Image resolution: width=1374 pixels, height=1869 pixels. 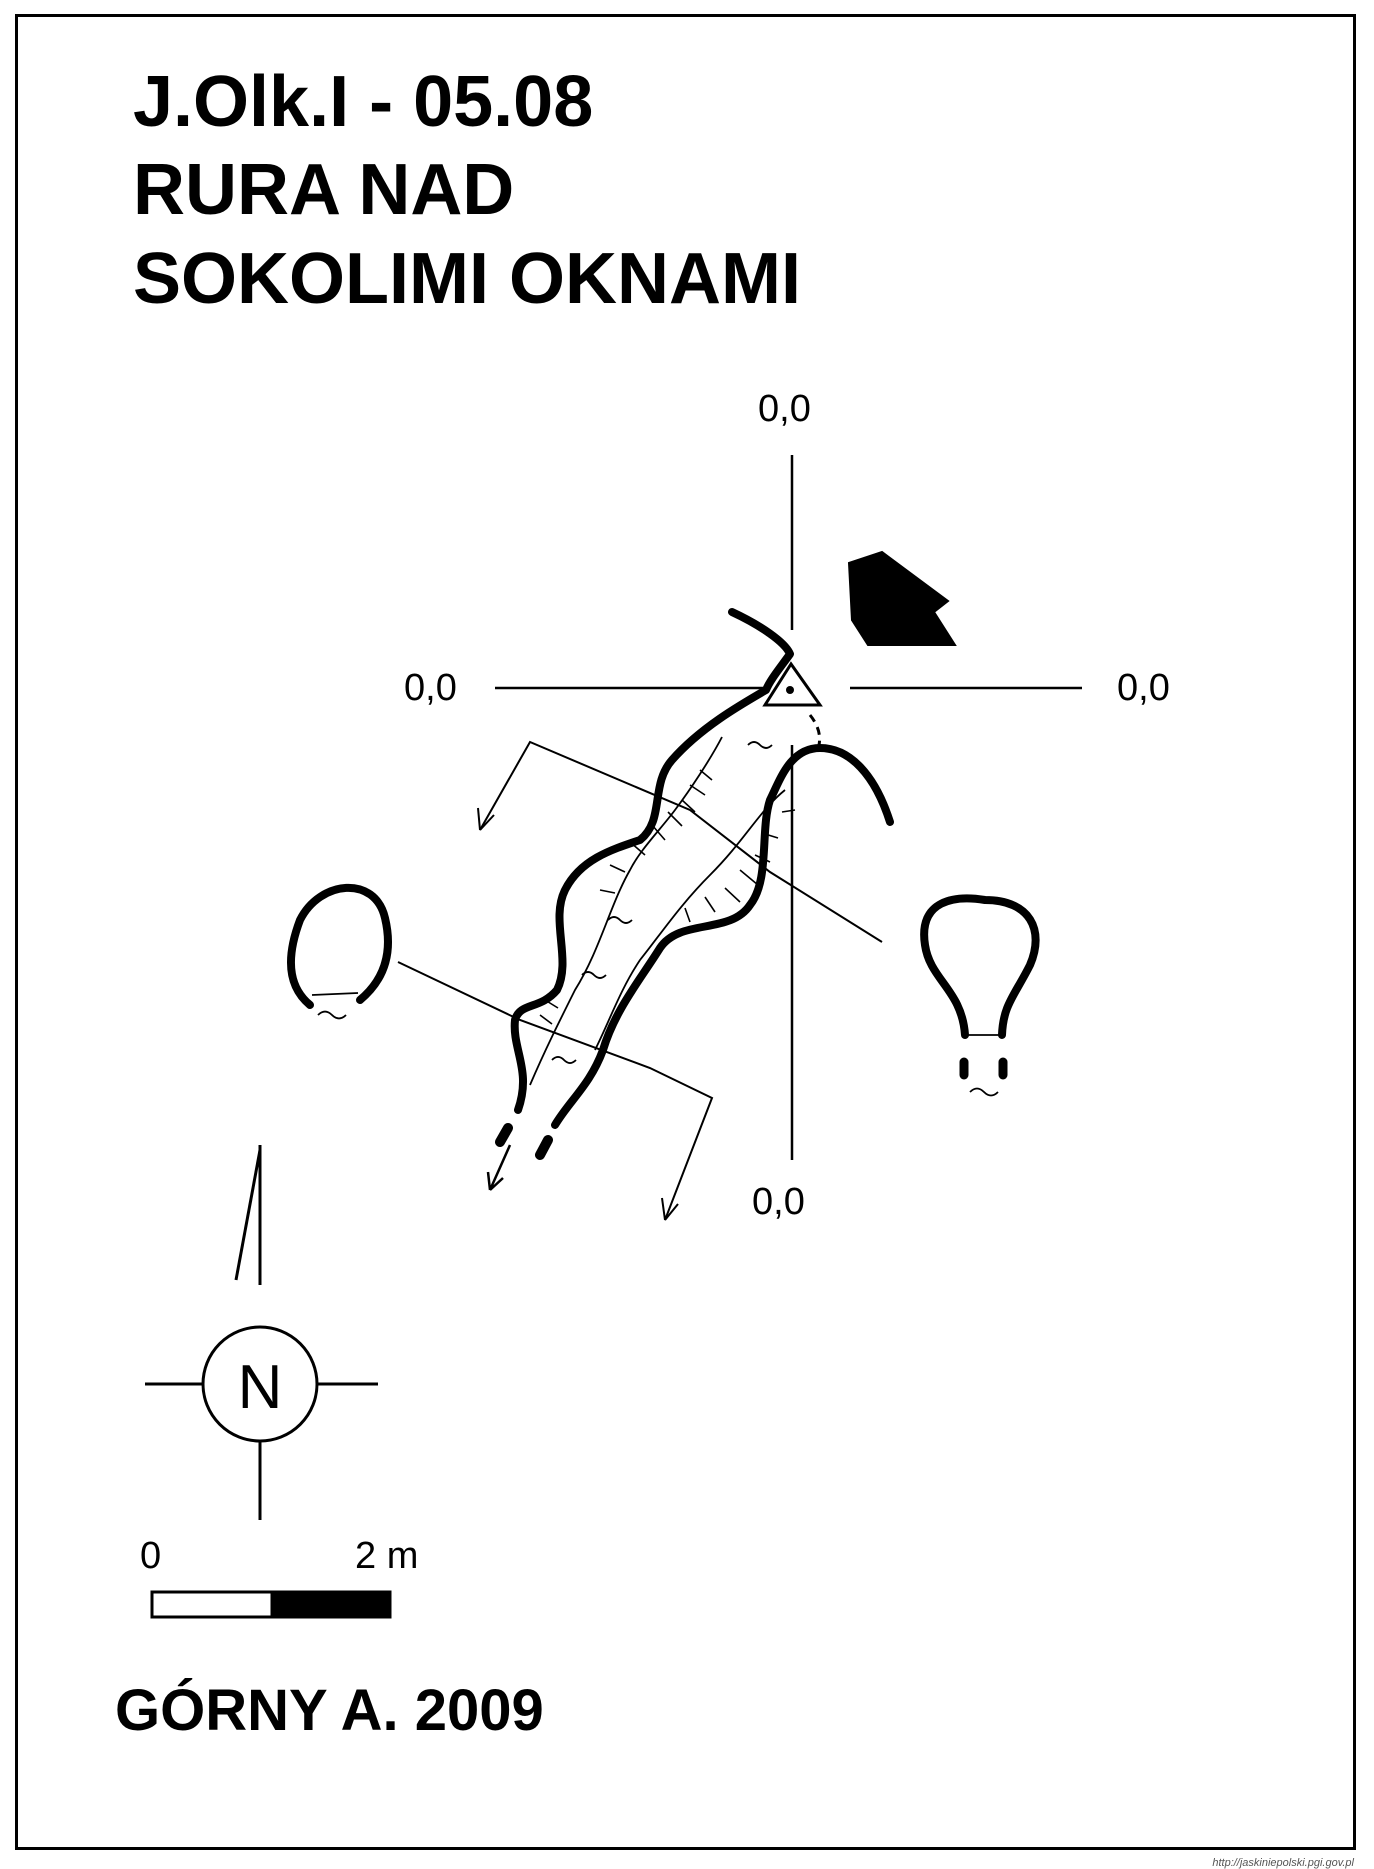 What do you see at coordinates (524, 1141) in the screenshot?
I see `cave-wall-dashed-ends` at bounding box center [524, 1141].